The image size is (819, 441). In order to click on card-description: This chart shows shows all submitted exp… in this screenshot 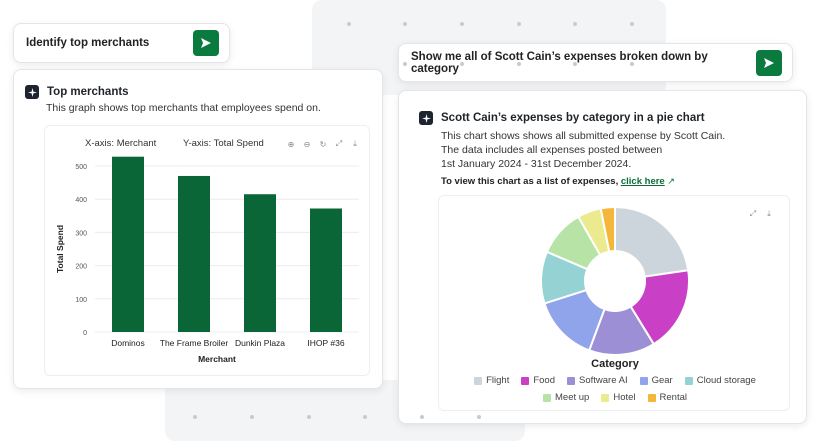, I will do `click(583, 150)`.